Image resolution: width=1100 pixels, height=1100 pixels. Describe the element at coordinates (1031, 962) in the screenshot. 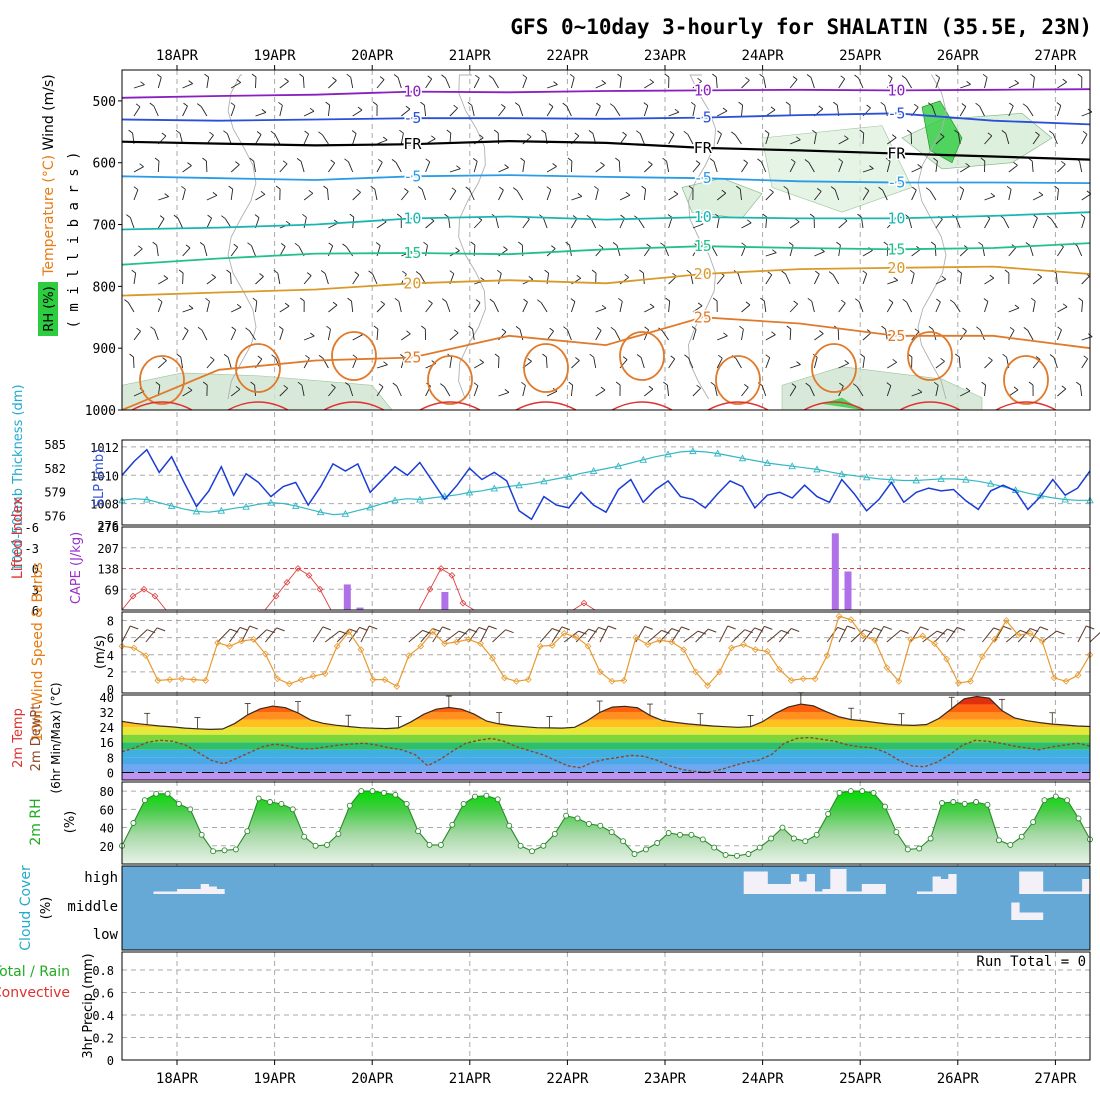

I see `run-total-label: Run Total = 0` at that location.